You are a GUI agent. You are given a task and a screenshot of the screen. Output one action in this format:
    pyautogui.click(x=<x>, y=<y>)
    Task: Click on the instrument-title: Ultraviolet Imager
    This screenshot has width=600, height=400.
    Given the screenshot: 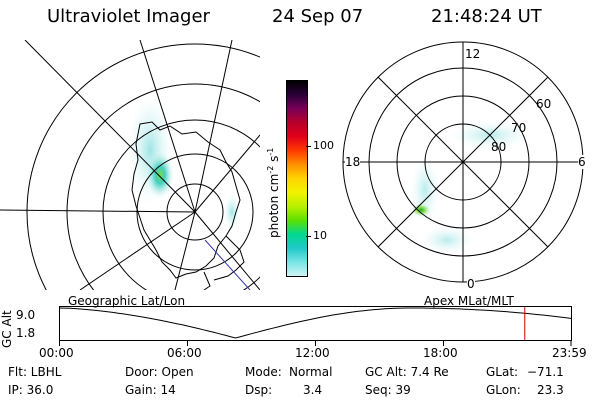 What is the action you would take?
    pyautogui.click(x=128, y=16)
    